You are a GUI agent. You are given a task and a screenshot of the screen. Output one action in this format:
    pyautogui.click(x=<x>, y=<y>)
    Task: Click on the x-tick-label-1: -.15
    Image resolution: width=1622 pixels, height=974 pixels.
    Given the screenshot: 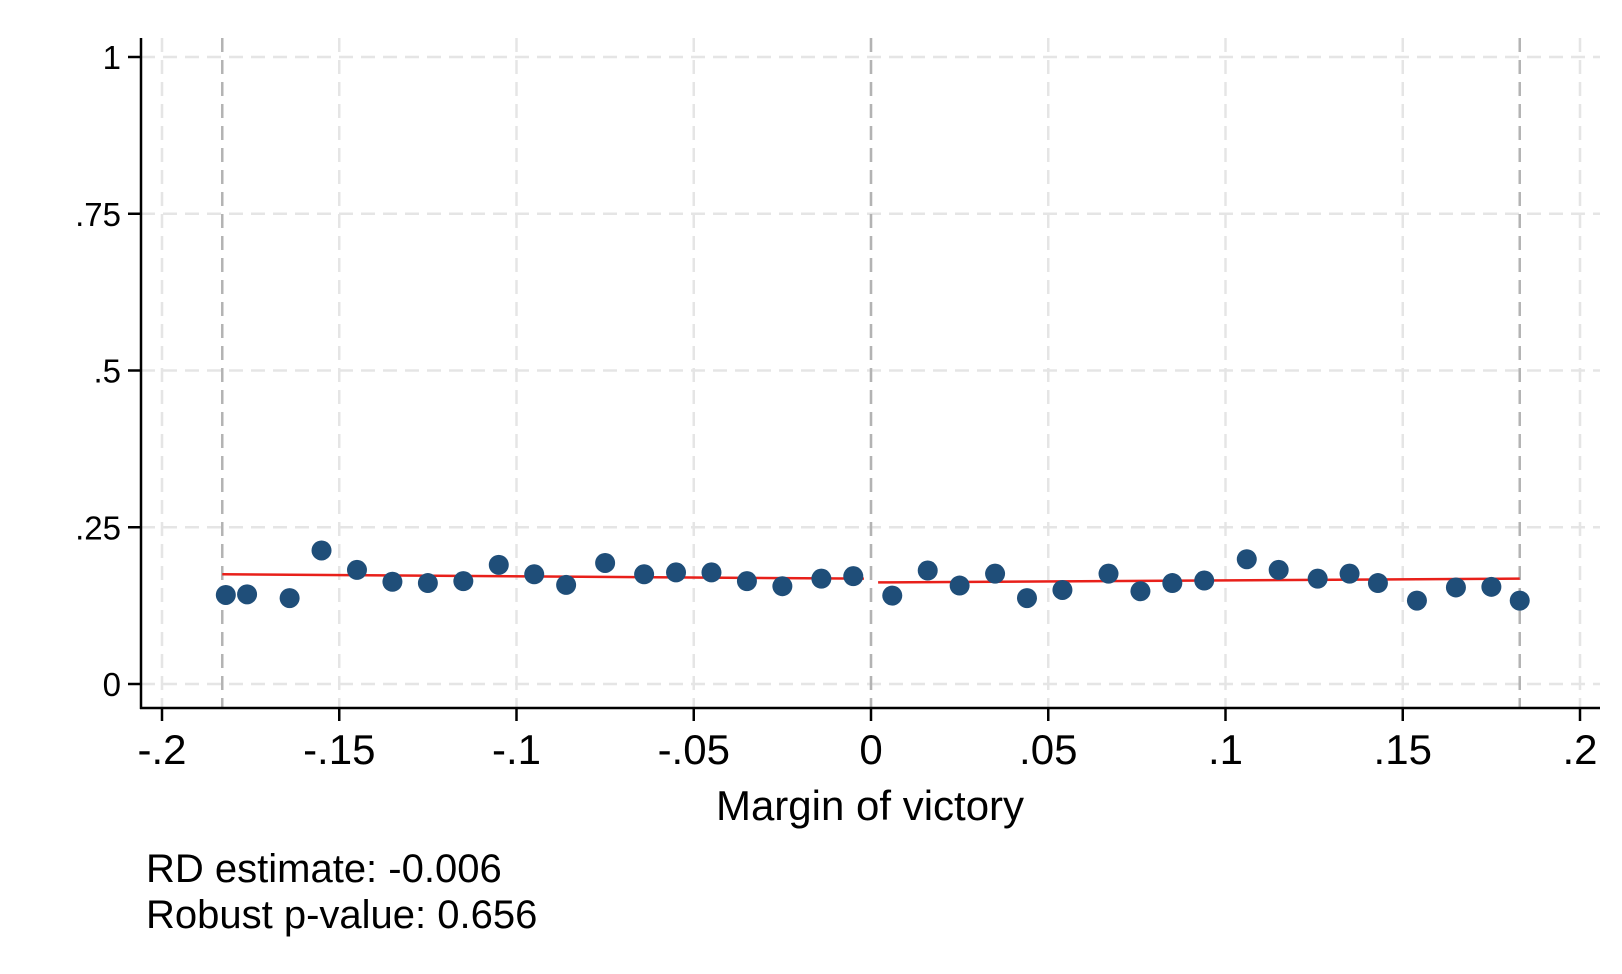 What is the action you would take?
    pyautogui.click(x=339, y=749)
    